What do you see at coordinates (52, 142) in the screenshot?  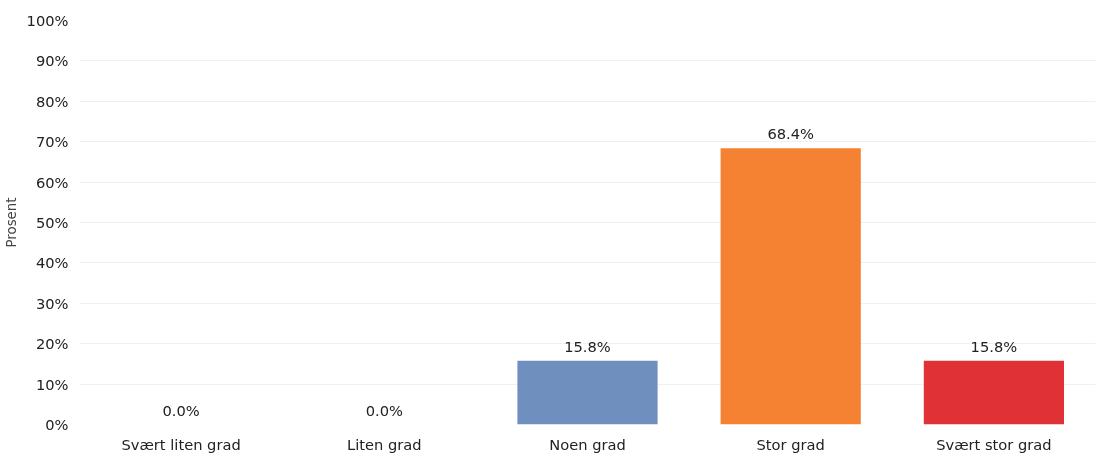 I see `y-tick-label: 70%` at bounding box center [52, 142].